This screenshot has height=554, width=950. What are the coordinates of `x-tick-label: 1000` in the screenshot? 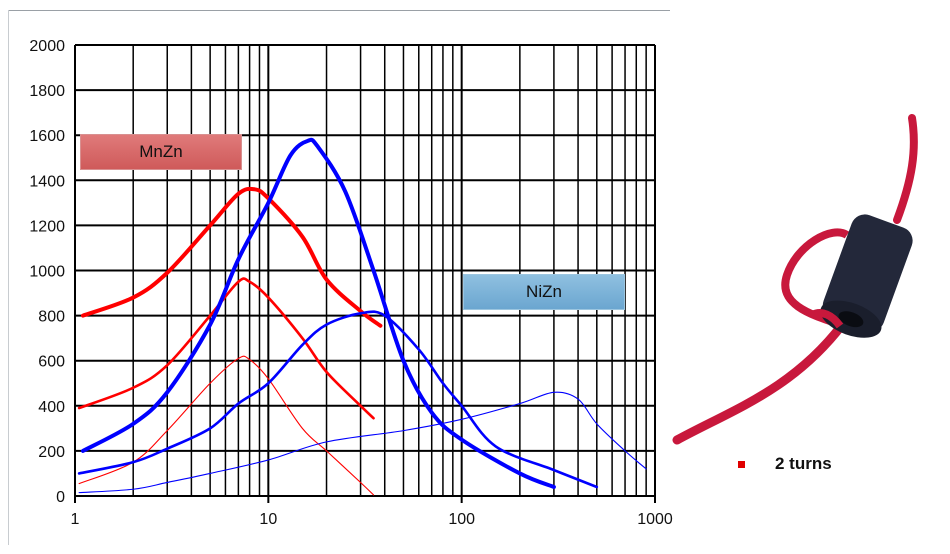 It's located at (655, 519).